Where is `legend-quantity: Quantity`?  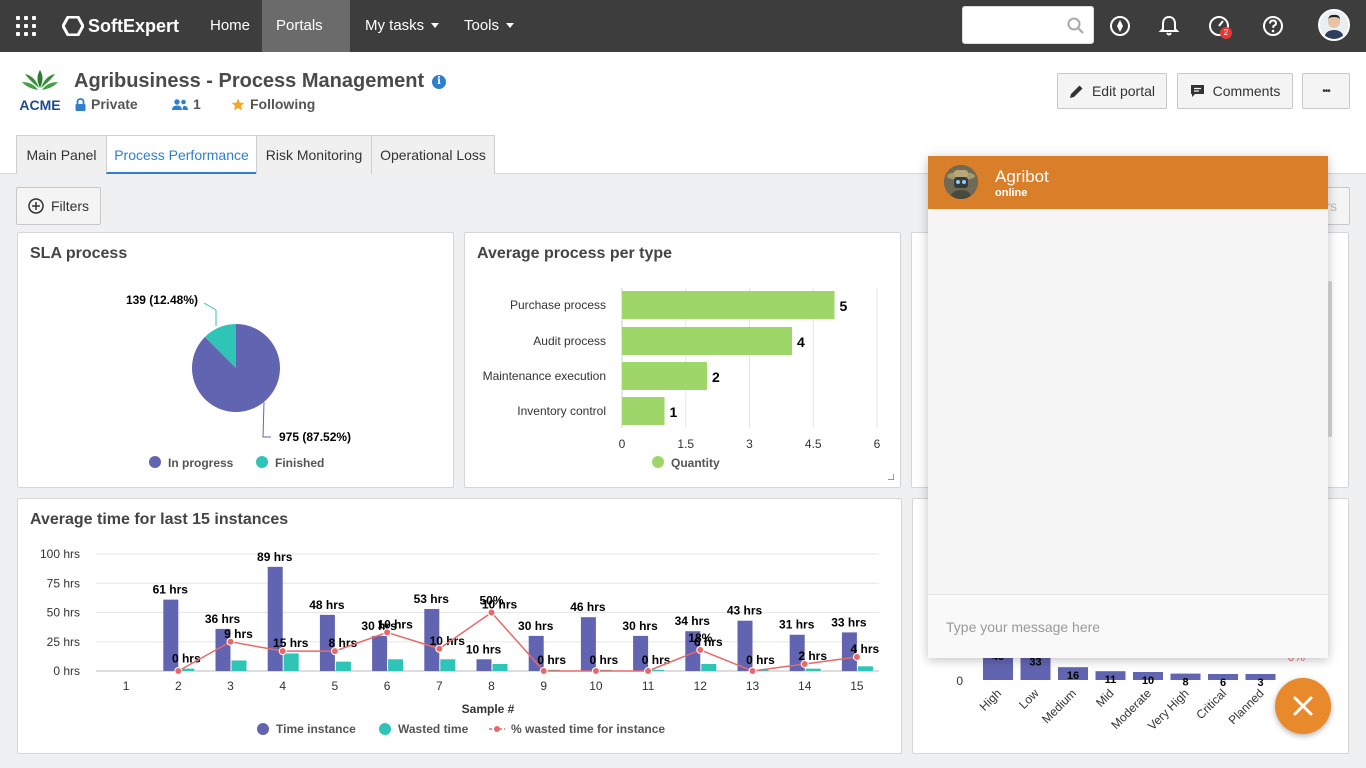
legend-quantity: Quantity is located at coordinates (695, 463).